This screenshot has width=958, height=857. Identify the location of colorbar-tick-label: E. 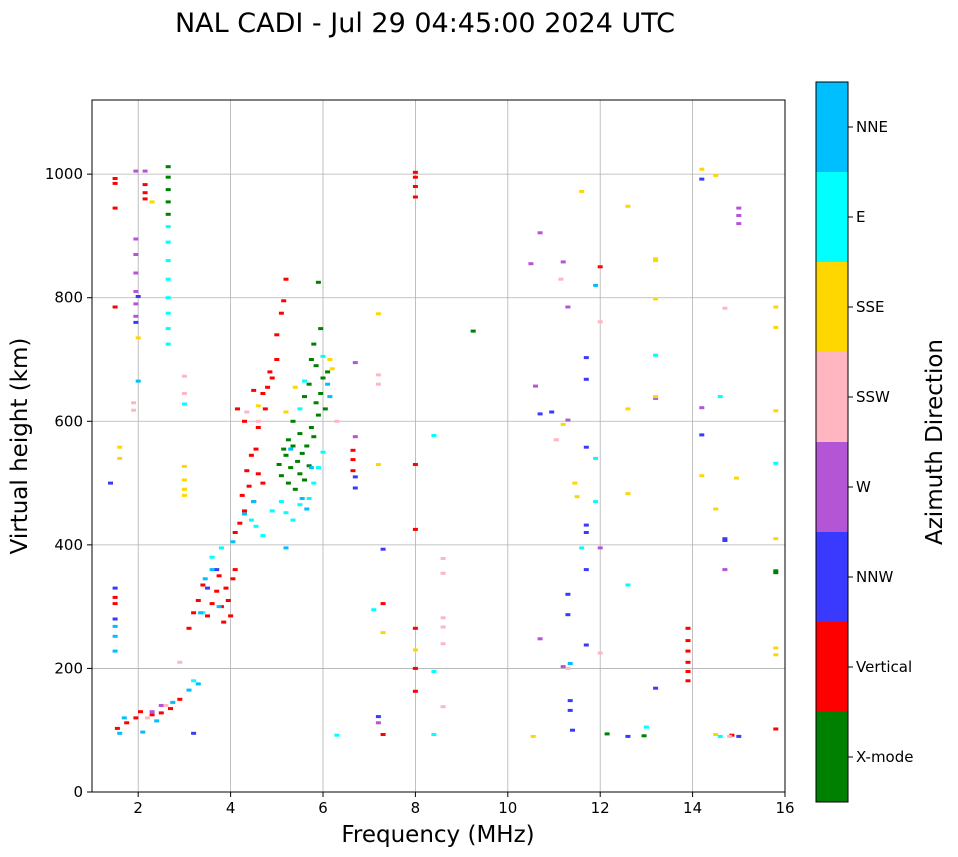
(860, 217).